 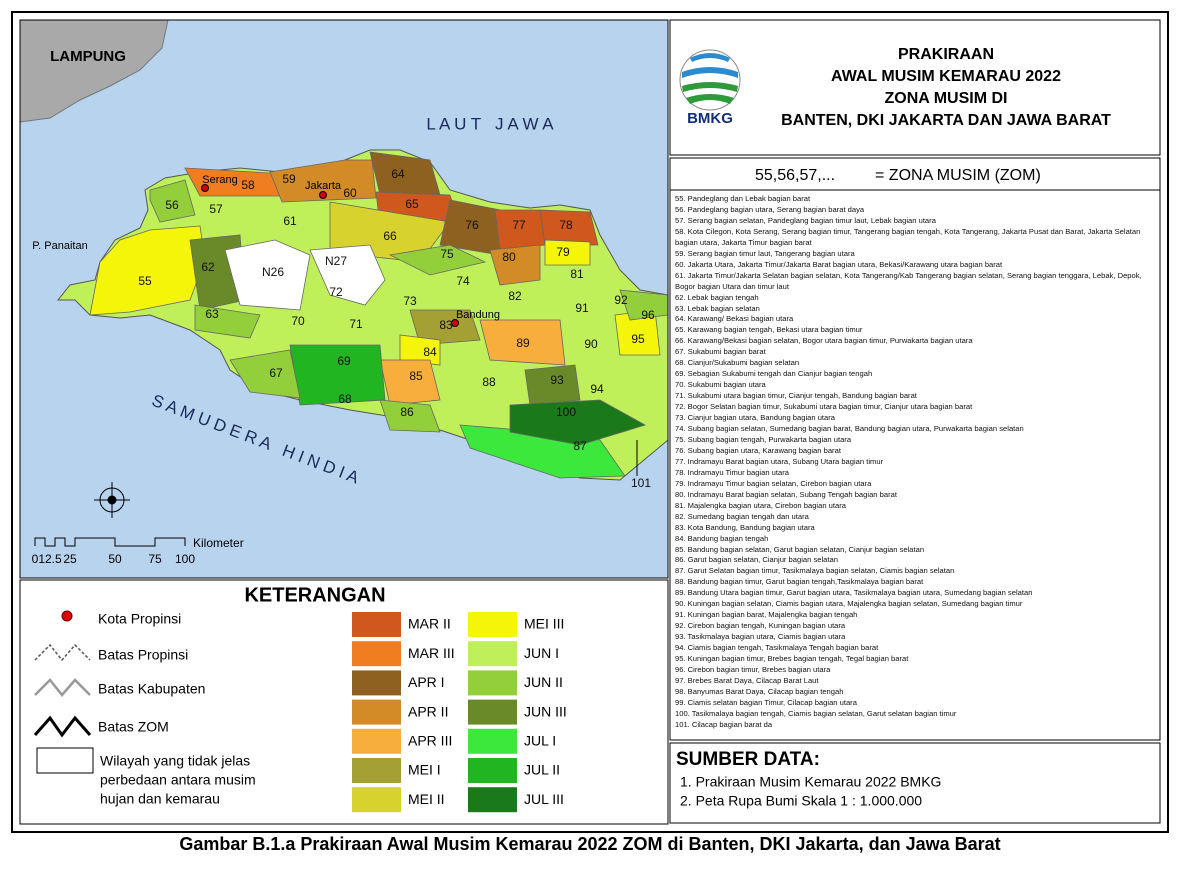 I want to click on legend-symbol-label: Batas Propinsi, so click(x=143, y=655).